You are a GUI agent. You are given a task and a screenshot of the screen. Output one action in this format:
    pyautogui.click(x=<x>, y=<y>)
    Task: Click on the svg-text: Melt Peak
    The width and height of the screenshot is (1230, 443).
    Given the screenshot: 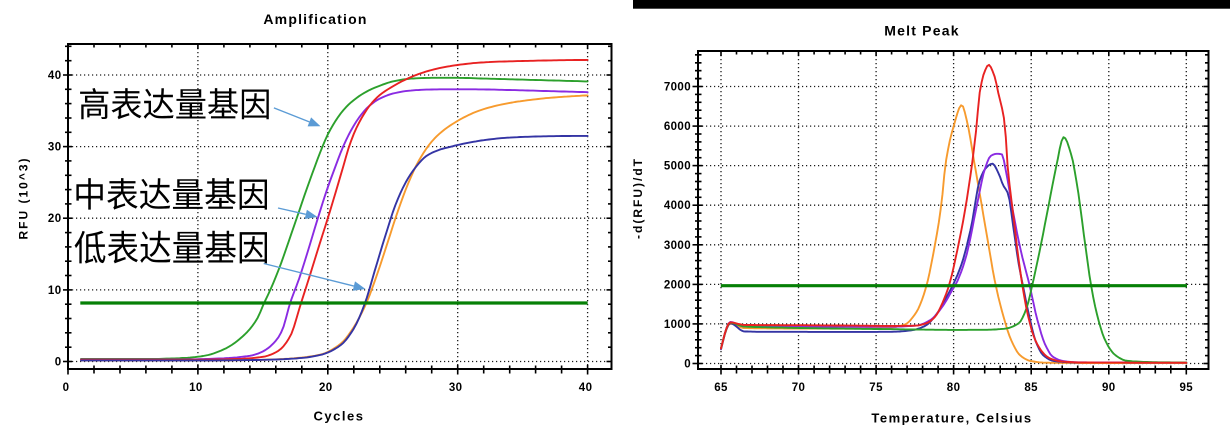 What is the action you would take?
    pyautogui.click(x=921, y=31)
    